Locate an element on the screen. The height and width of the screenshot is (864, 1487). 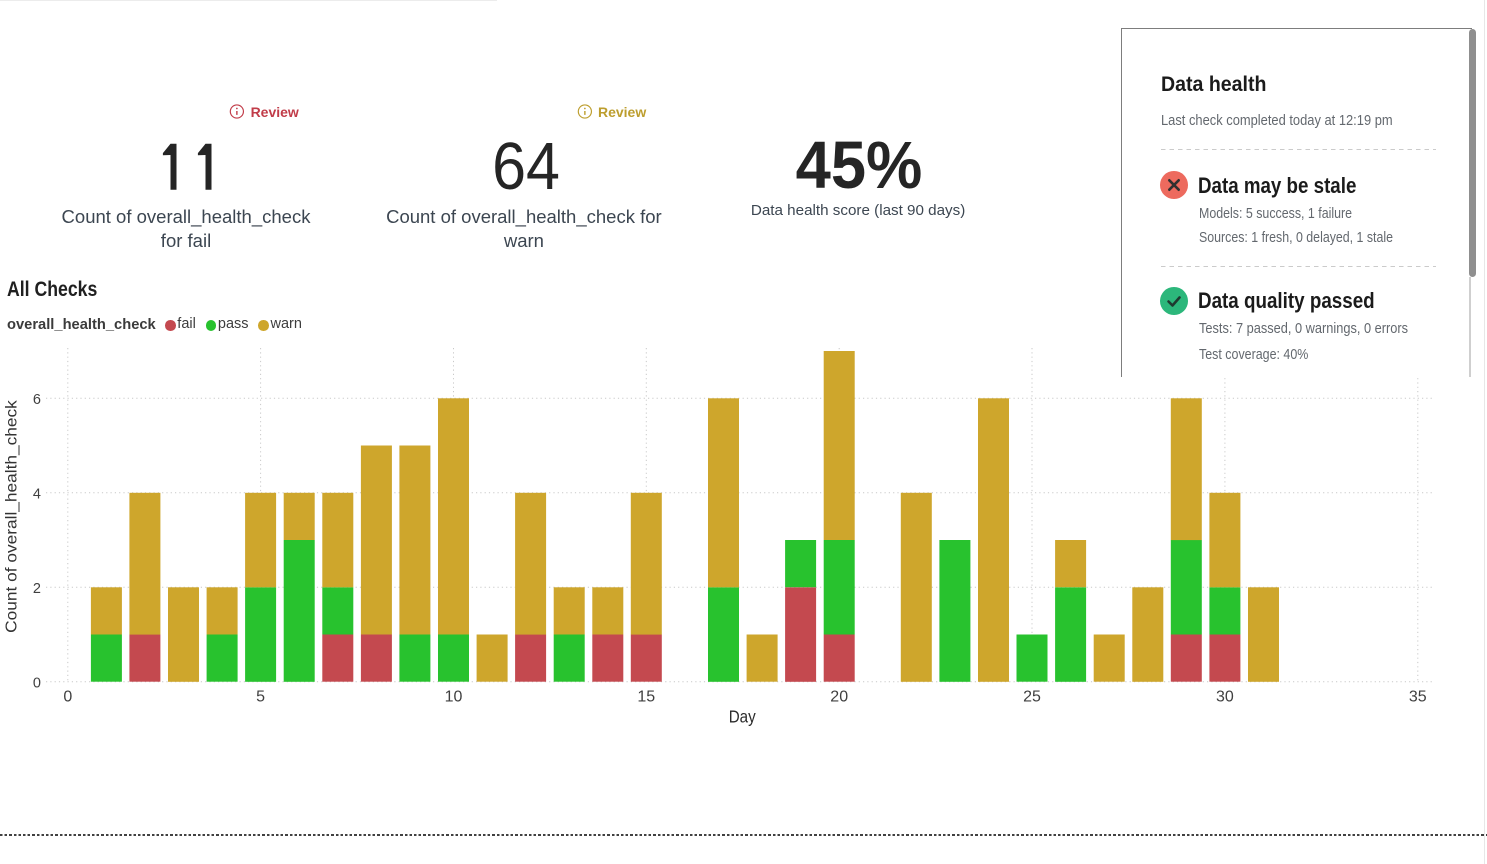
svg-text: 20 is located at coordinates (839, 696).